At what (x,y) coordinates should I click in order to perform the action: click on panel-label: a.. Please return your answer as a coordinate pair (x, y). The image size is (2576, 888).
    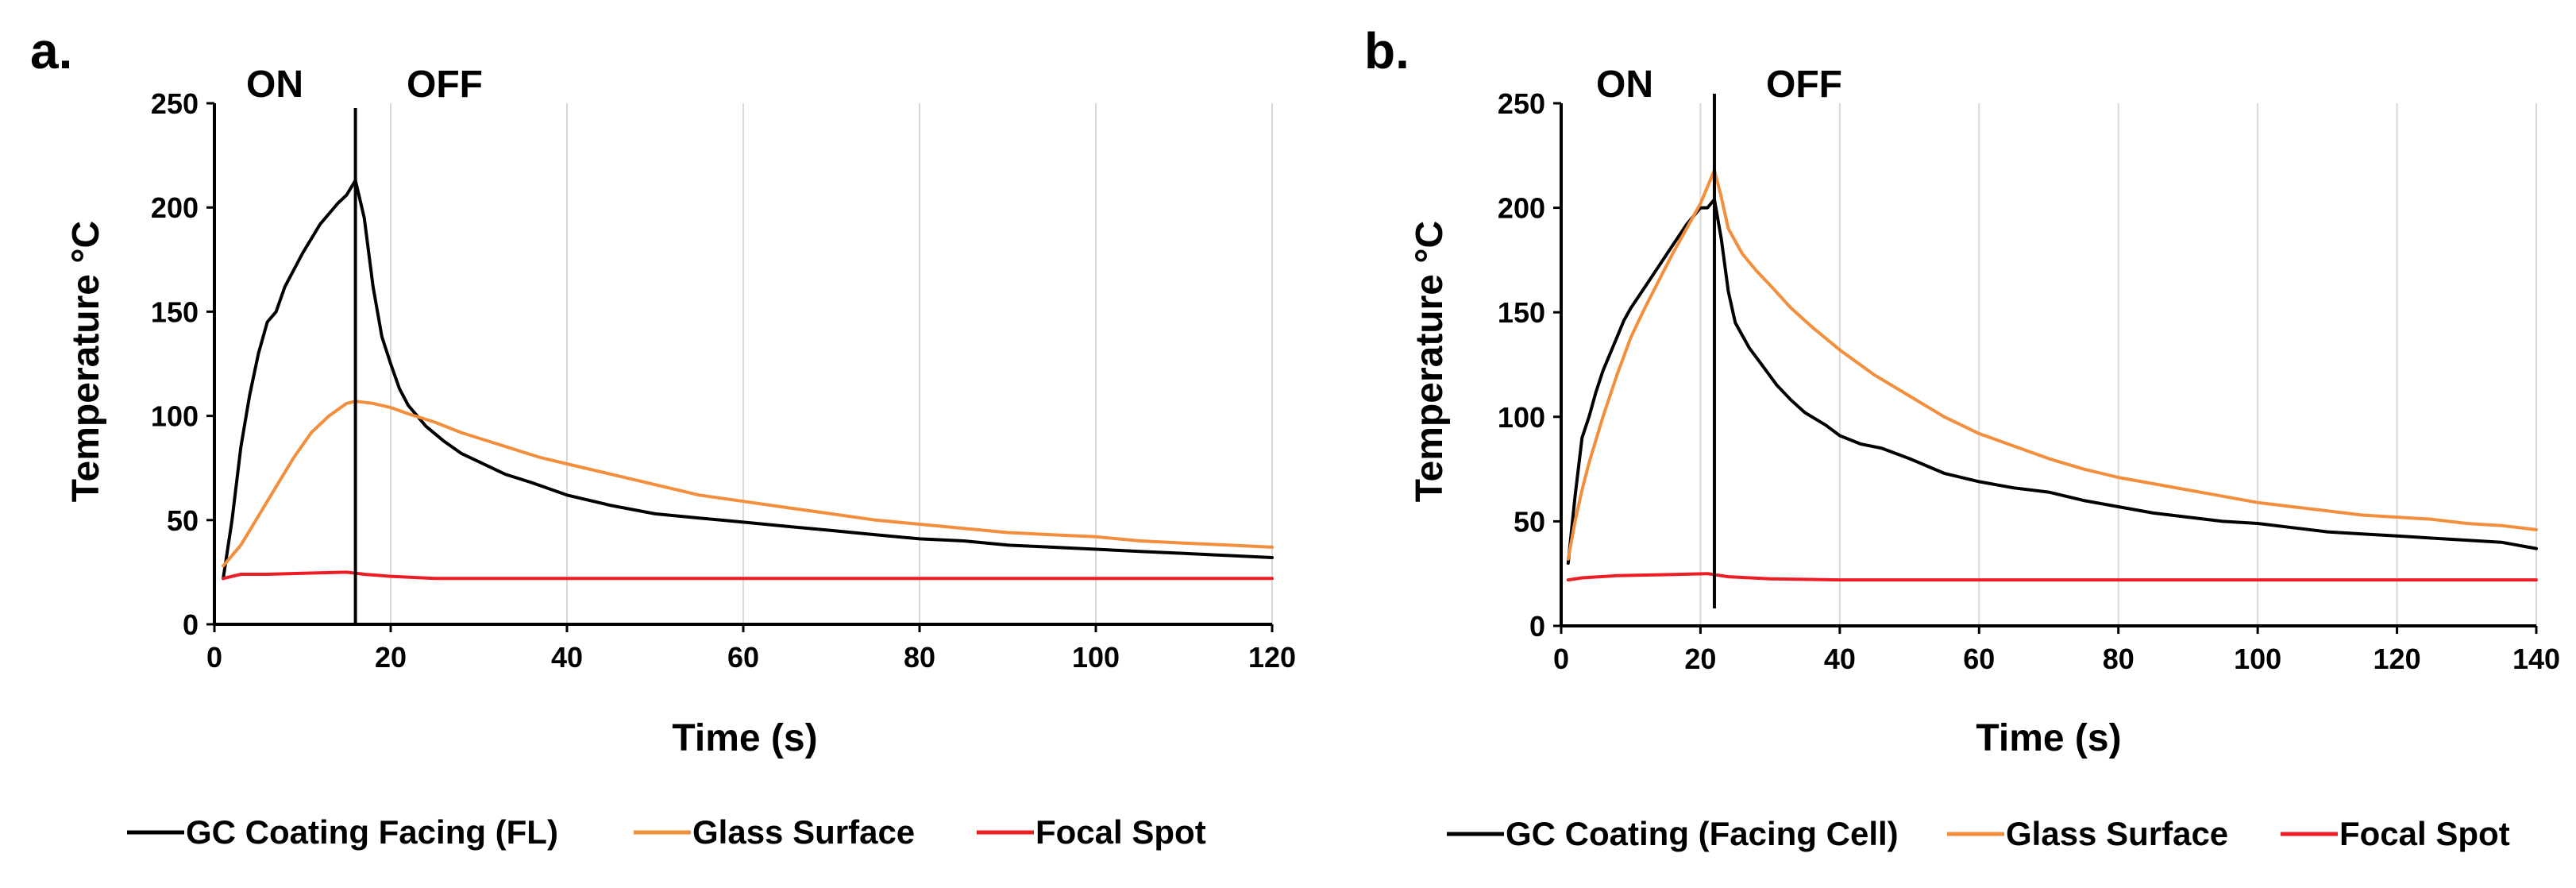
    Looking at the image, I should click on (51, 50).